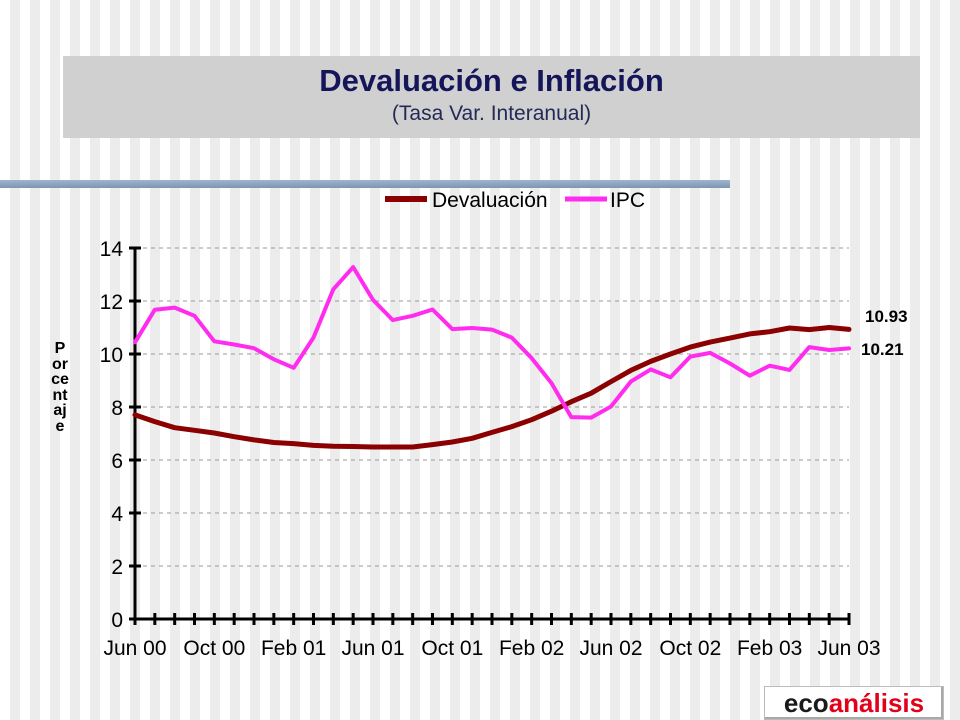 The image size is (960, 720). Describe the element at coordinates (531, 648) in the screenshot. I see `x-tick-label-5: Feb 02` at that location.